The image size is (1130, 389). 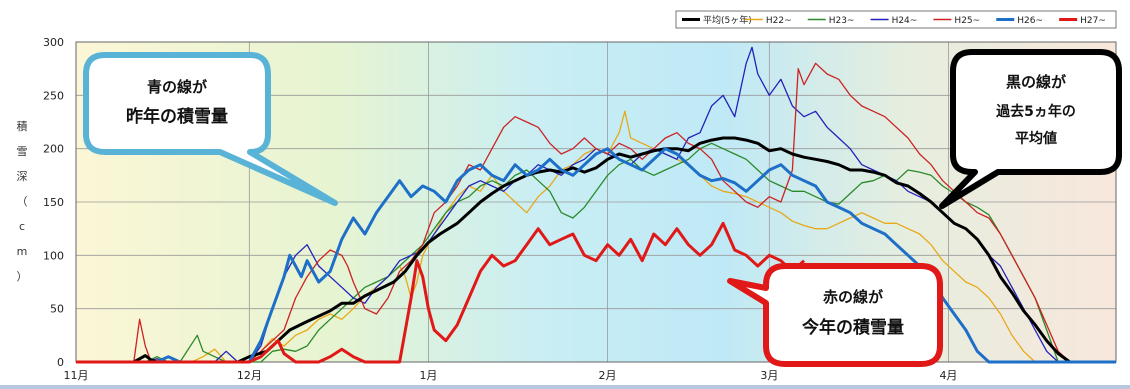 I want to click on y-axis-label: 積雪深 （ cm ）, so click(x=22, y=201).